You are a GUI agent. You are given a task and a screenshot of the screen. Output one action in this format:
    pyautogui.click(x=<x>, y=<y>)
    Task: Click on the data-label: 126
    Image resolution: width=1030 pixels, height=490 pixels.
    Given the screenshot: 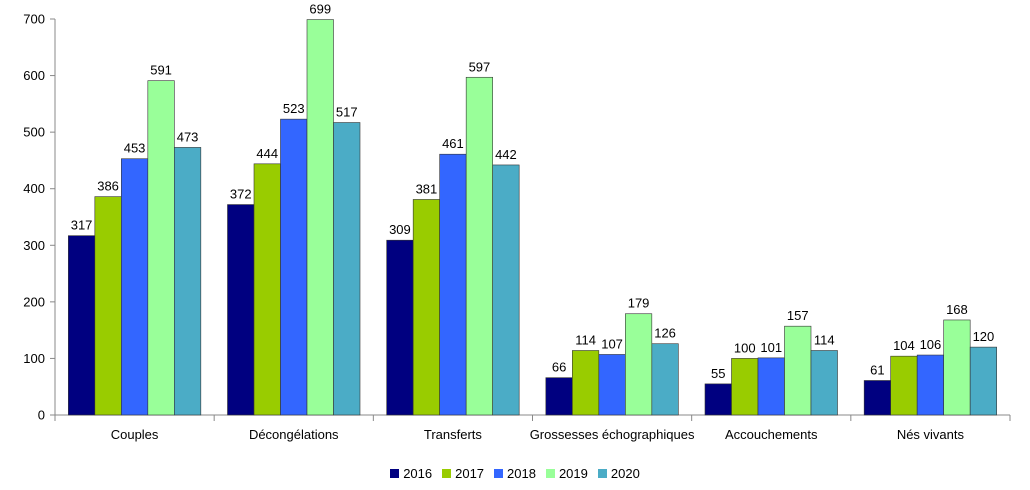 What is the action you would take?
    pyautogui.click(x=665, y=333)
    